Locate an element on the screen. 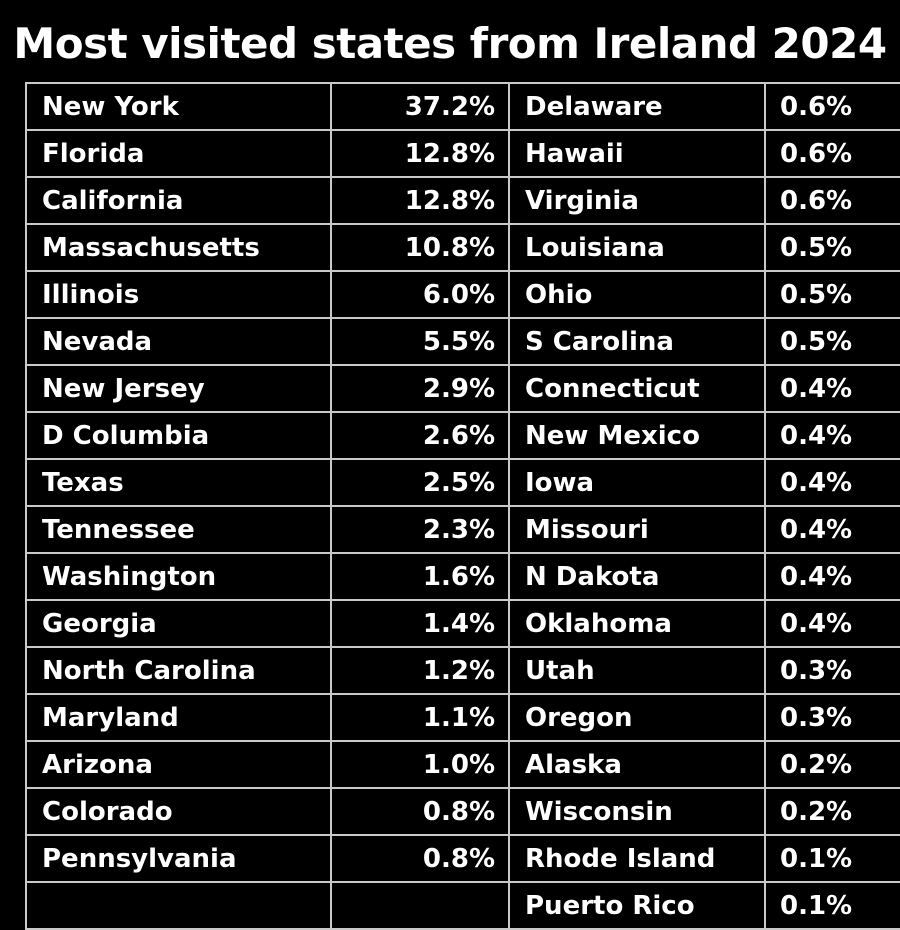  left-share-cell: 6.0% is located at coordinates (420, 294).